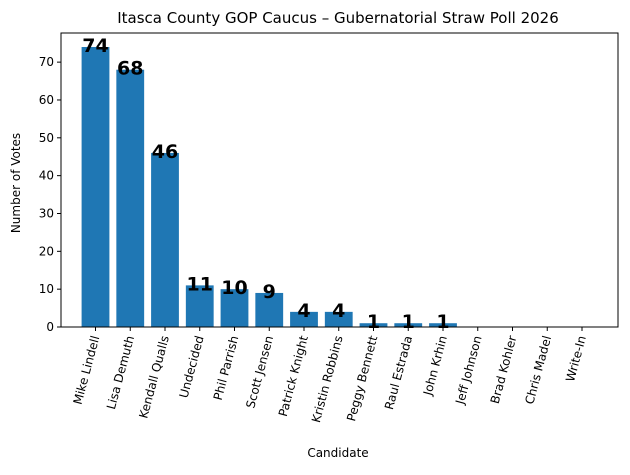 The width and height of the screenshot is (630, 475). What do you see at coordinates (226, 368) in the screenshot?
I see `x-tick-label: Phil Parrish` at bounding box center [226, 368].